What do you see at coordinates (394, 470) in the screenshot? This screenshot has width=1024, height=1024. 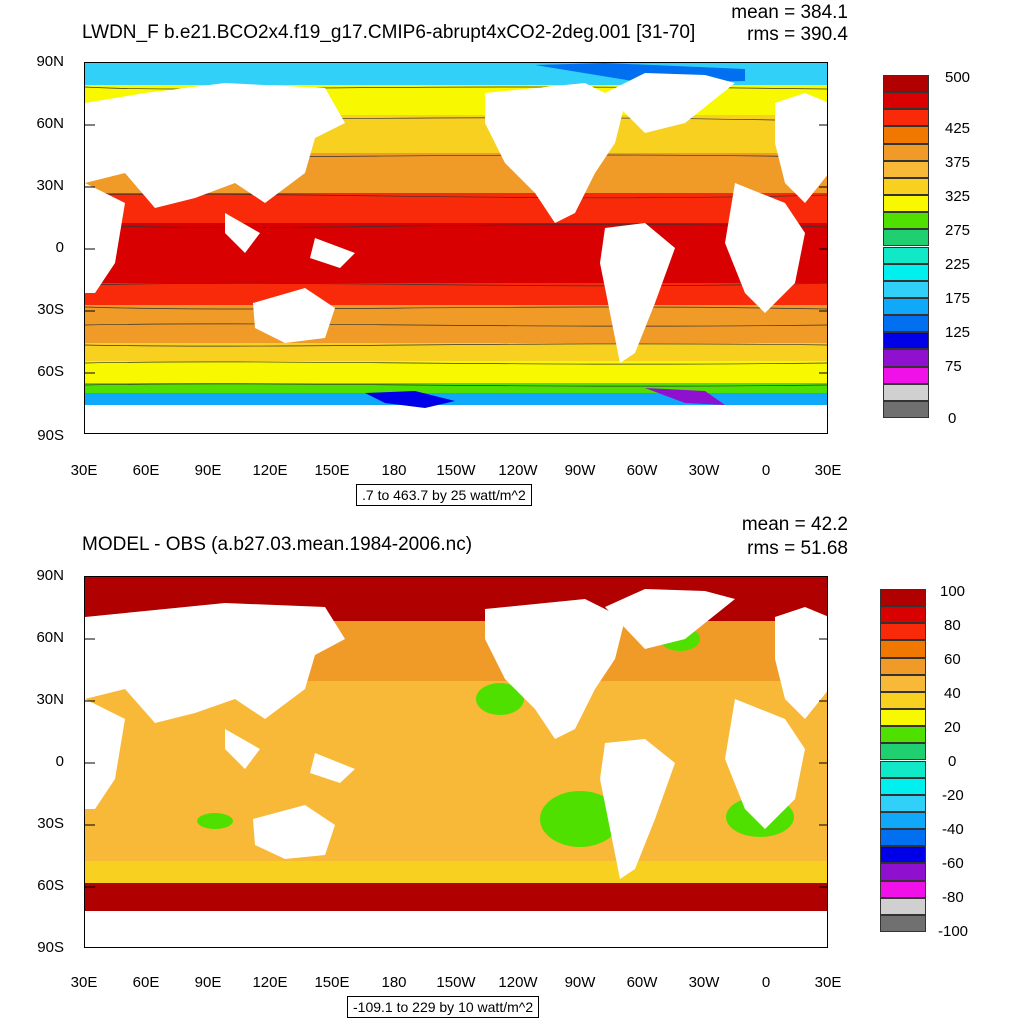 I see `top-xlab-180: 180` at bounding box center [394, 470].